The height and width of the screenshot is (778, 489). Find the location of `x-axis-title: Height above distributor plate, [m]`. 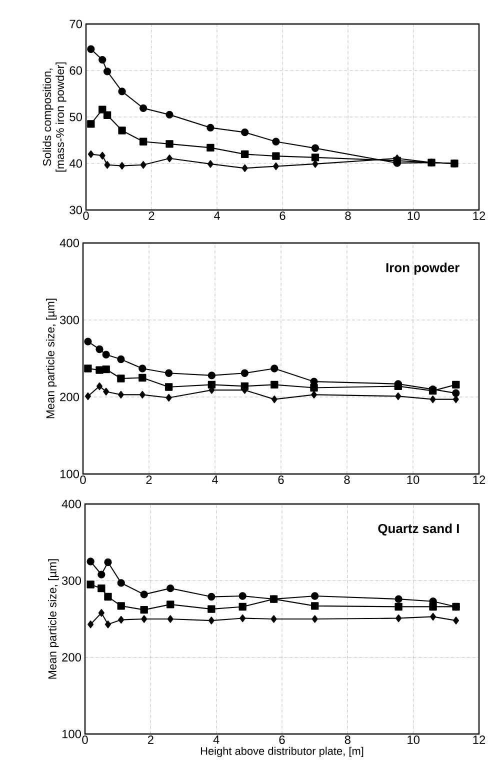

x-axis-title: Height above distributor plate, [m] is located at coordinates (282, 752).